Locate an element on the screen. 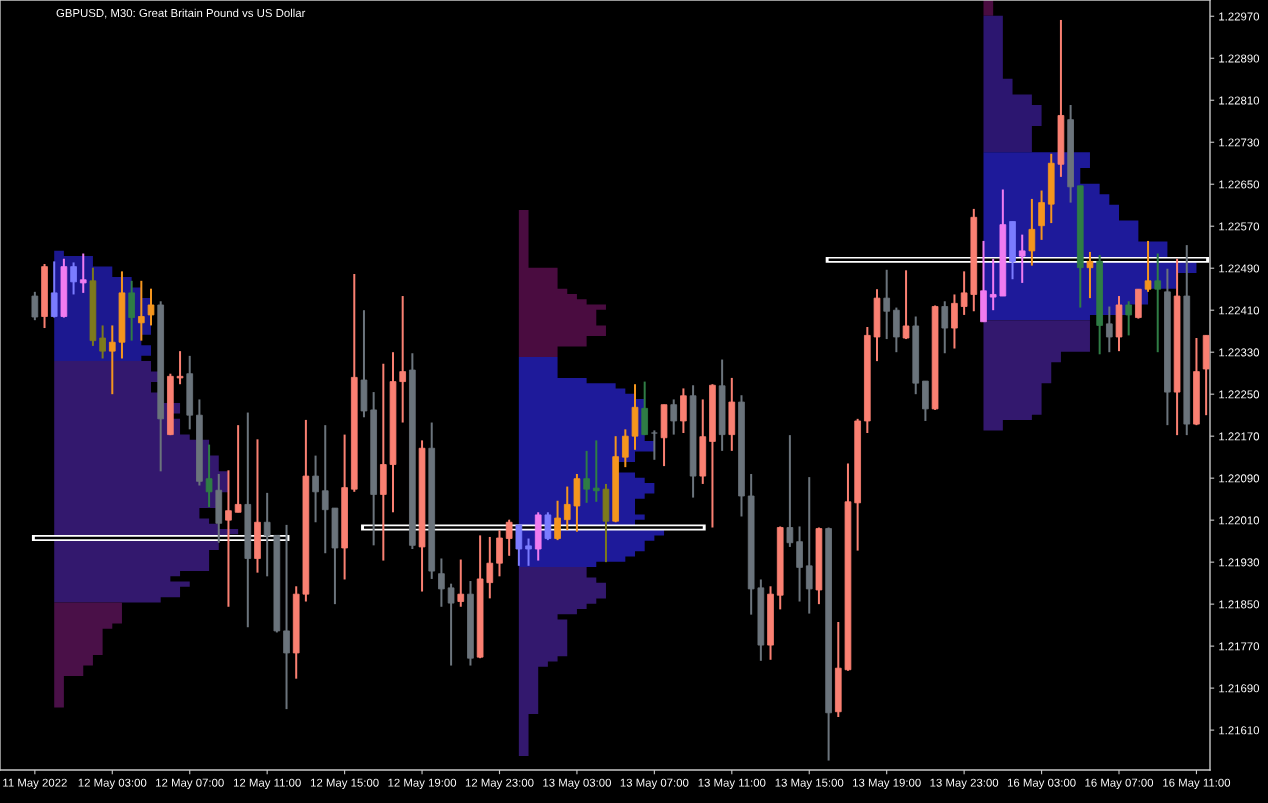 The width and height of the screenshot is (1268, 803). y-tick-label: 1.22410 is located at coordinates (1239, 310).